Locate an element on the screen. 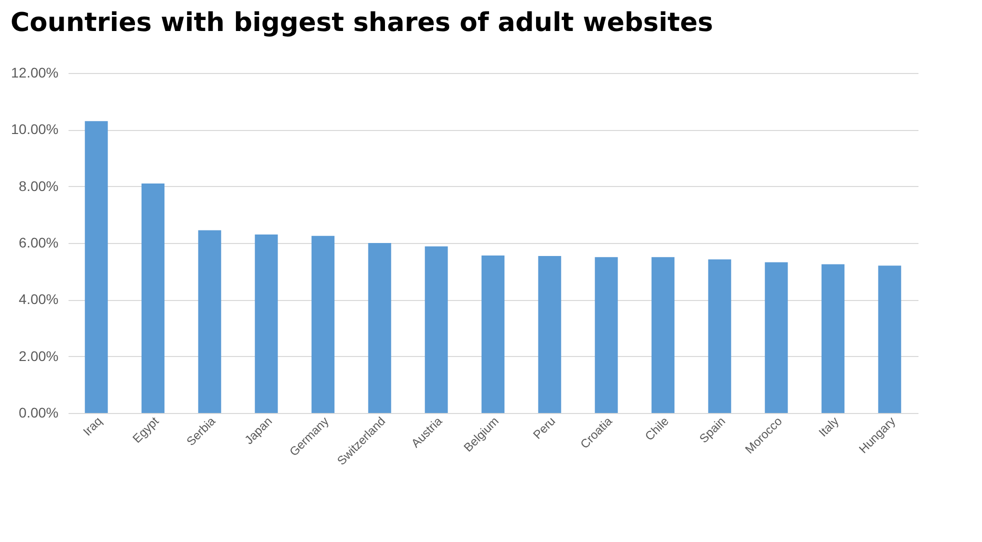 This screenshot has width=982, height=542. y-tick-label: 12.00% is located at coordinates (34, 72).